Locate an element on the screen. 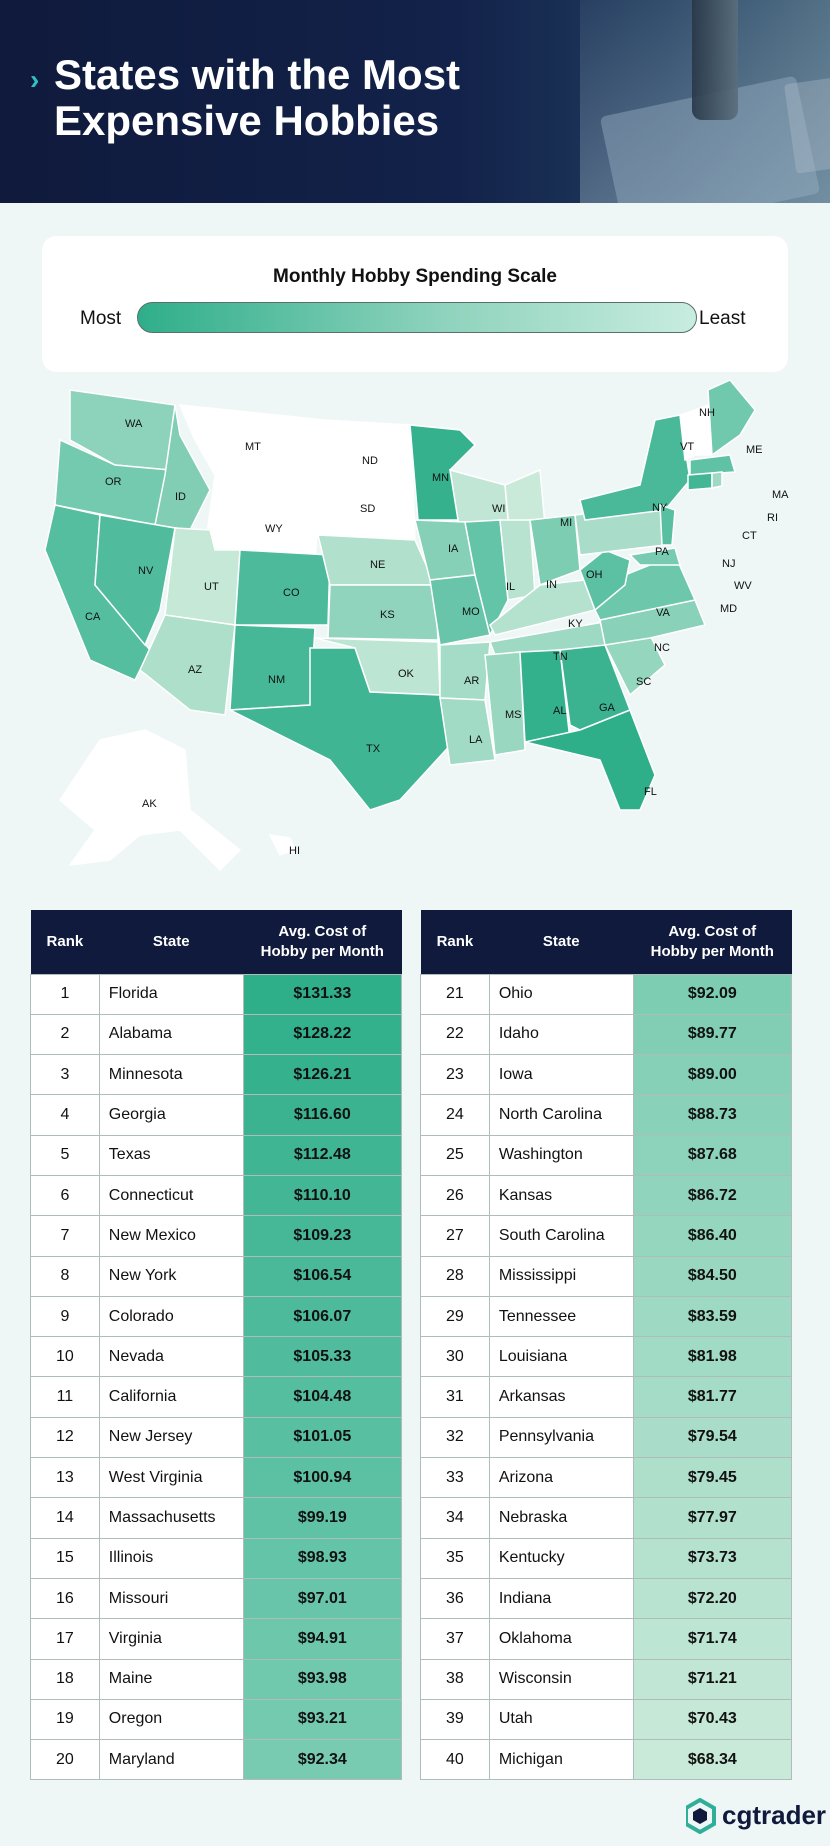 This screenshot has height=1846, width=830. map-label: NC is located at coordinates (662, 648).